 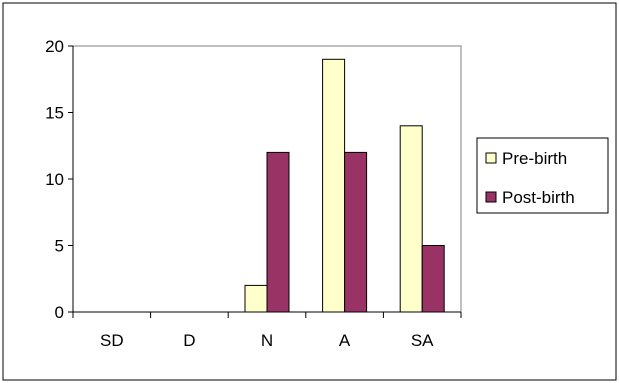 What do you see at coordinates (267, 330) in the screenshot?
I see `x-axis: SD D N A SA` at bounding box center [267, 330].